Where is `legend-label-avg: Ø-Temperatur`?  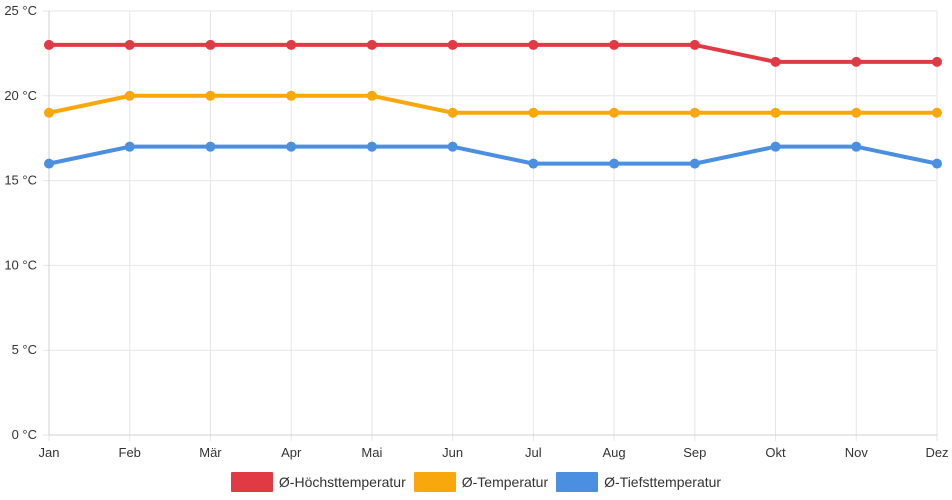
legend-label-avg: Ø-Temperatur is located at coordinates (505, 482).